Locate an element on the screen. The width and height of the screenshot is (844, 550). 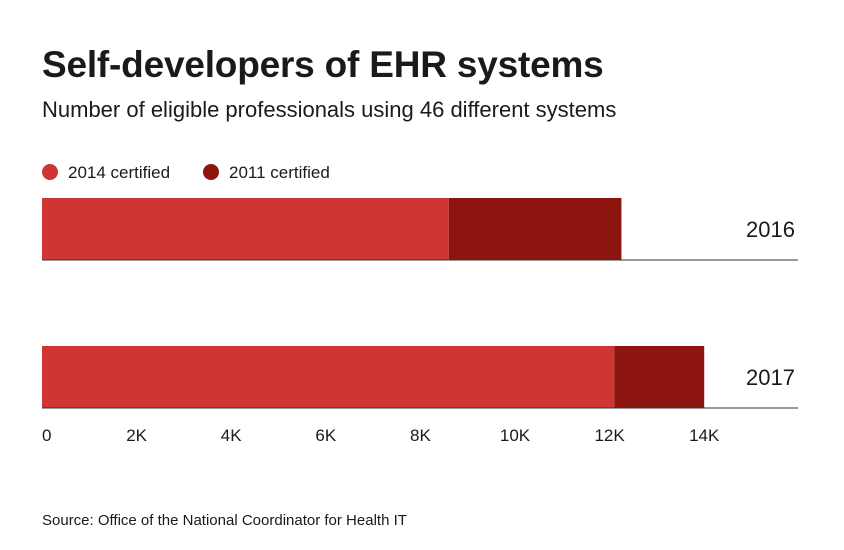
bar-2017-2011-certified is located at coordinates (659, 377).